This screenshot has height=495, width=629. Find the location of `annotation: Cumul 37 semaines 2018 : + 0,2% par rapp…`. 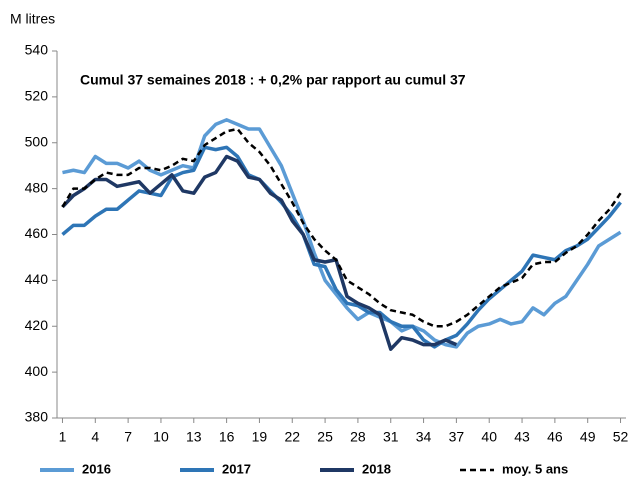

annotation: Cumul 37 semaines 2018 : + 0,2% par rapp… is located at coordinates (273, 80).